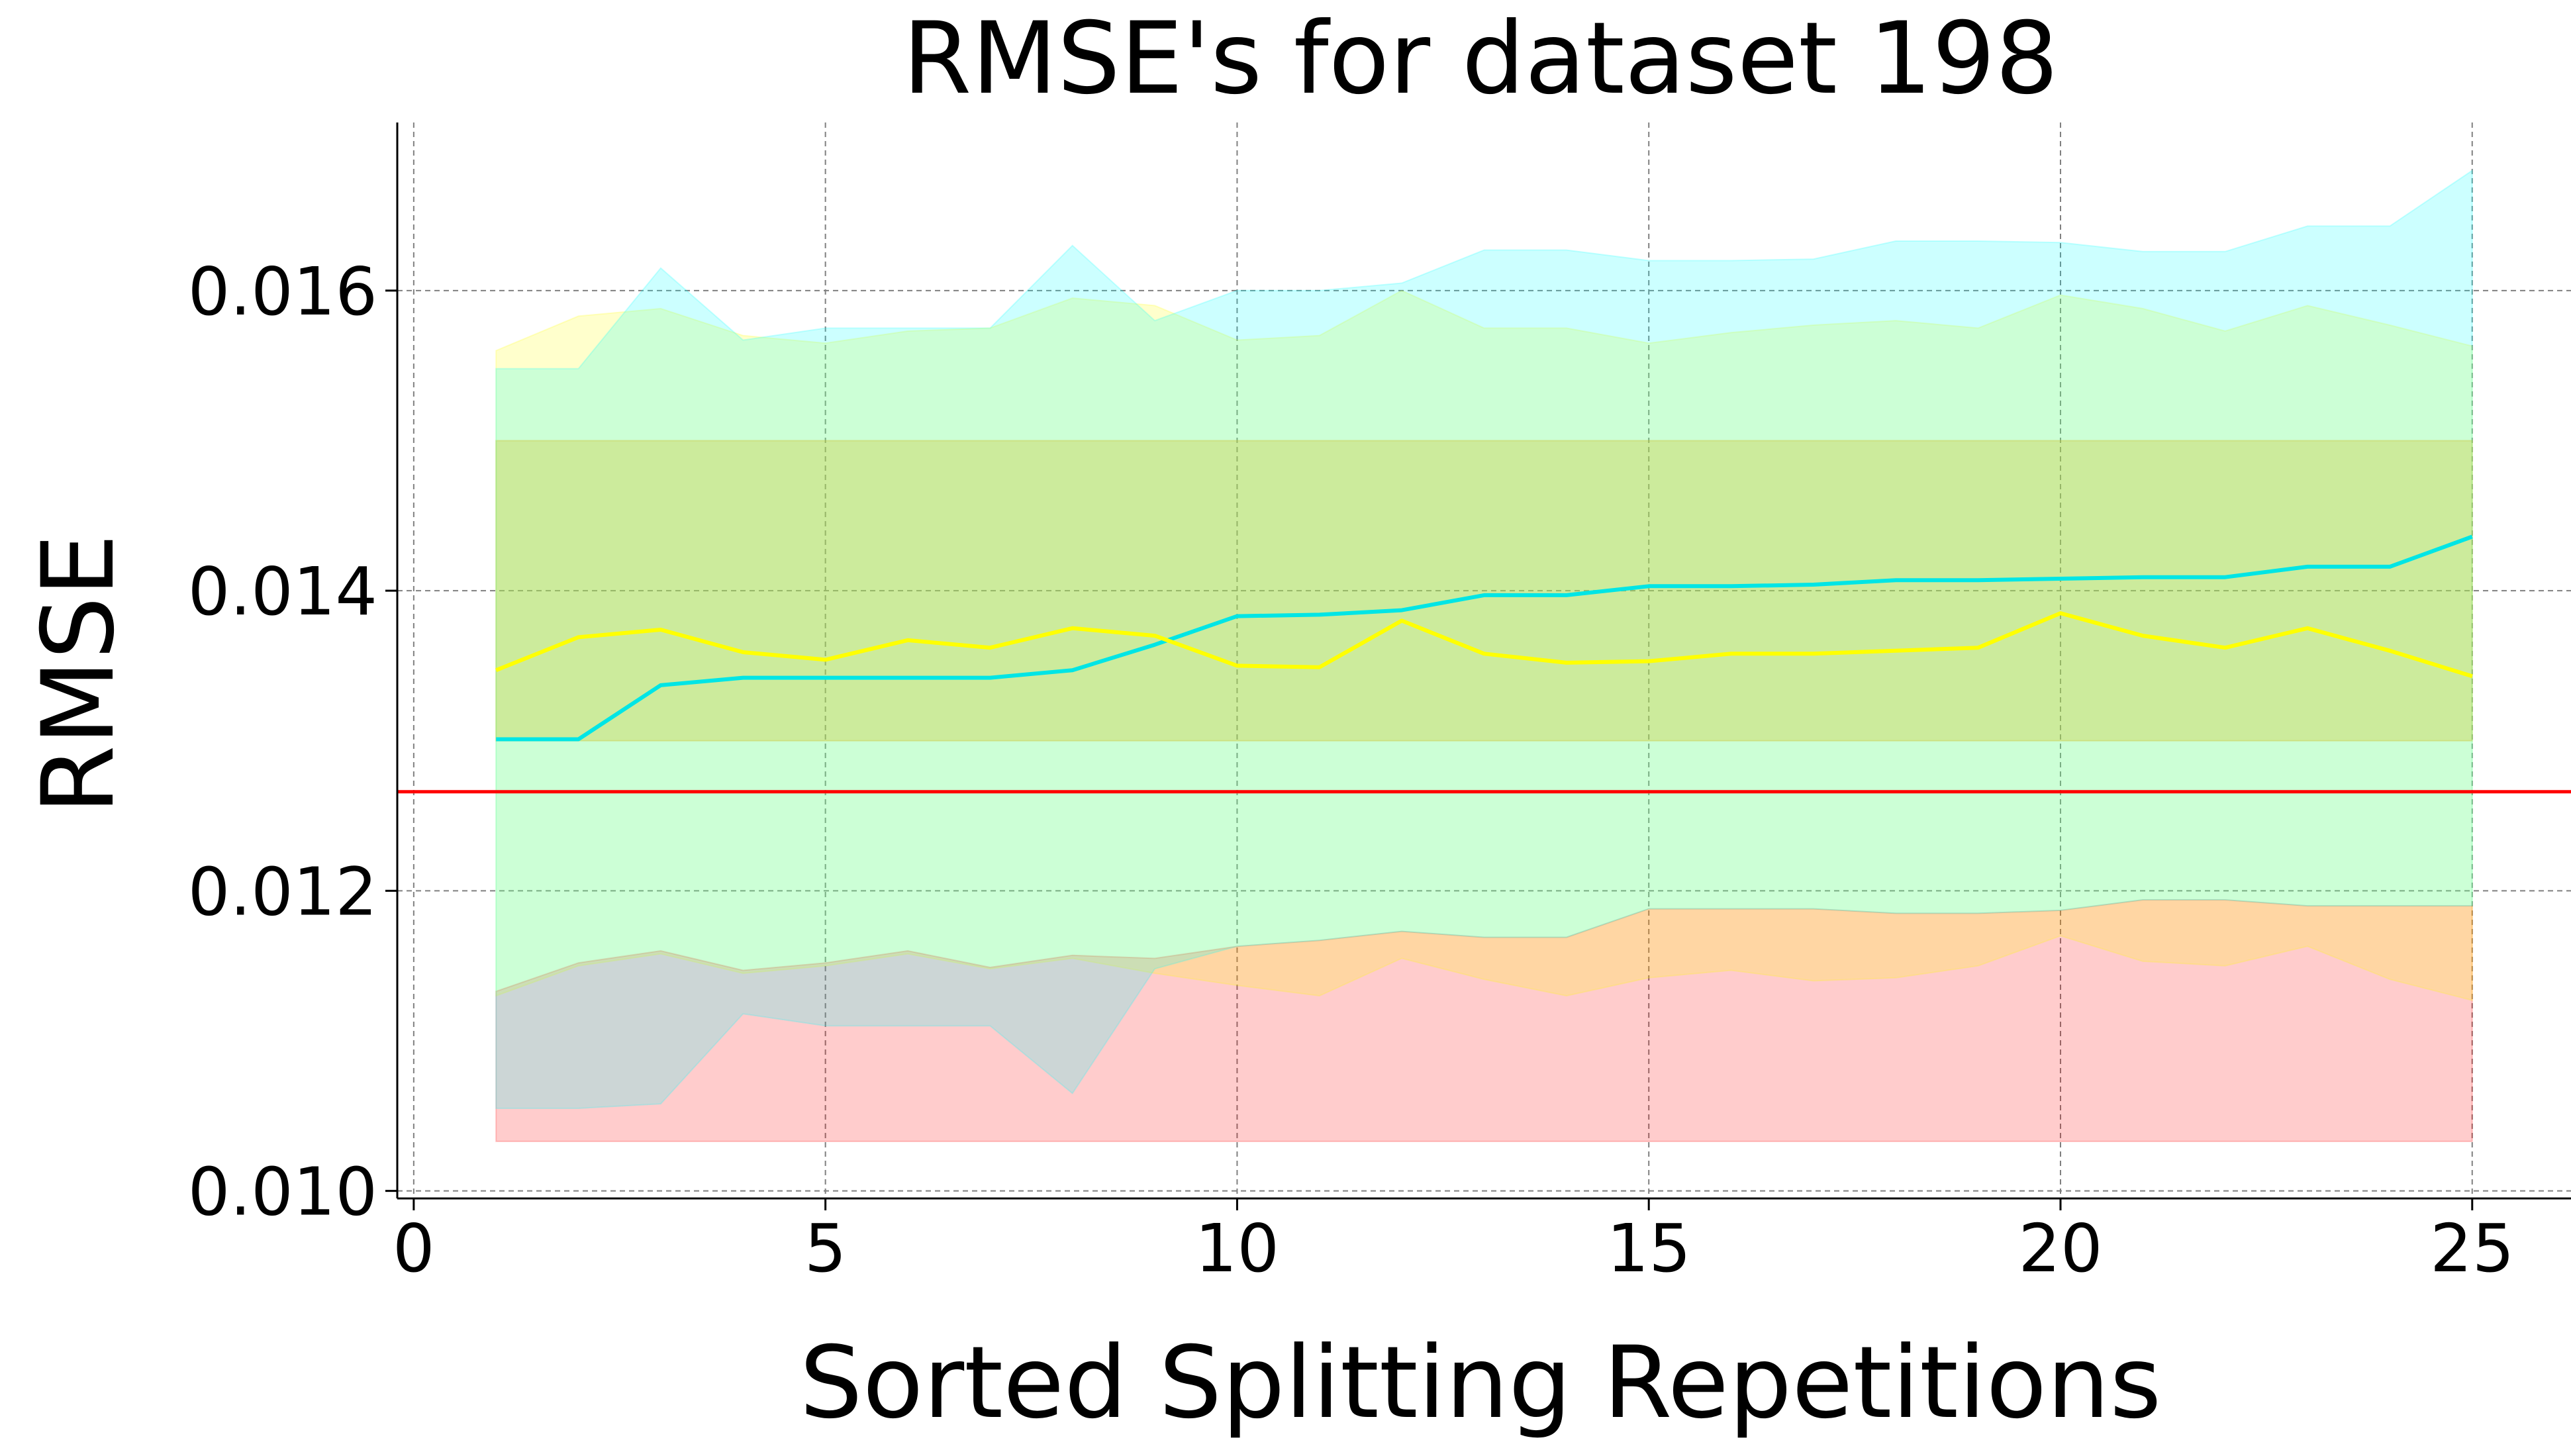  I want to click on y-tick-label: 0.010, so click(282, 1192).